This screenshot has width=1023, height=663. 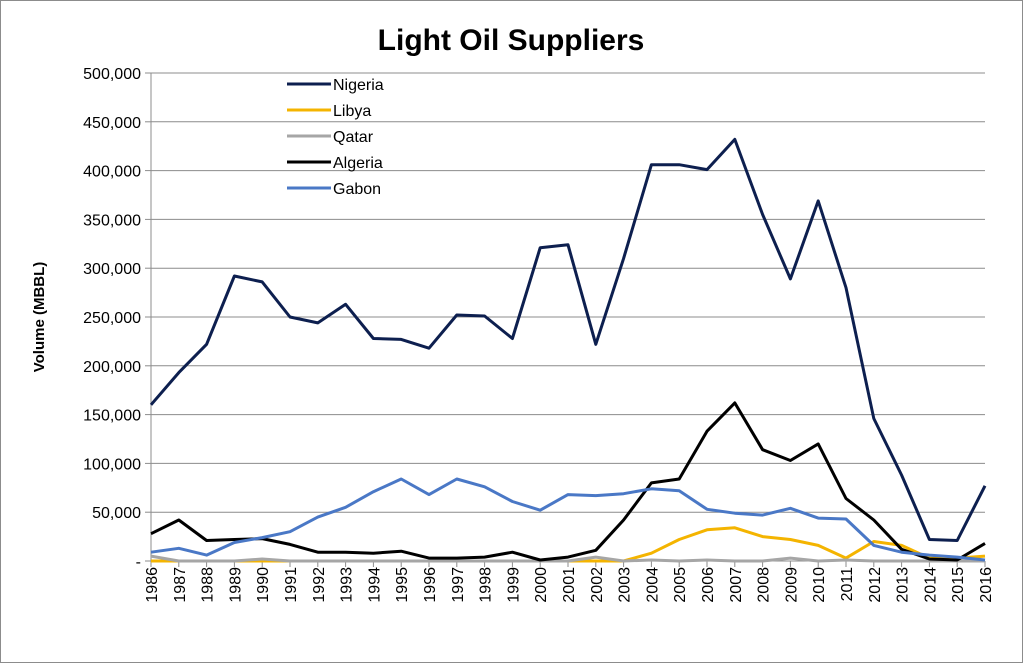 I want to click on x-tick-label: 2004, so click(x=652, y=585).